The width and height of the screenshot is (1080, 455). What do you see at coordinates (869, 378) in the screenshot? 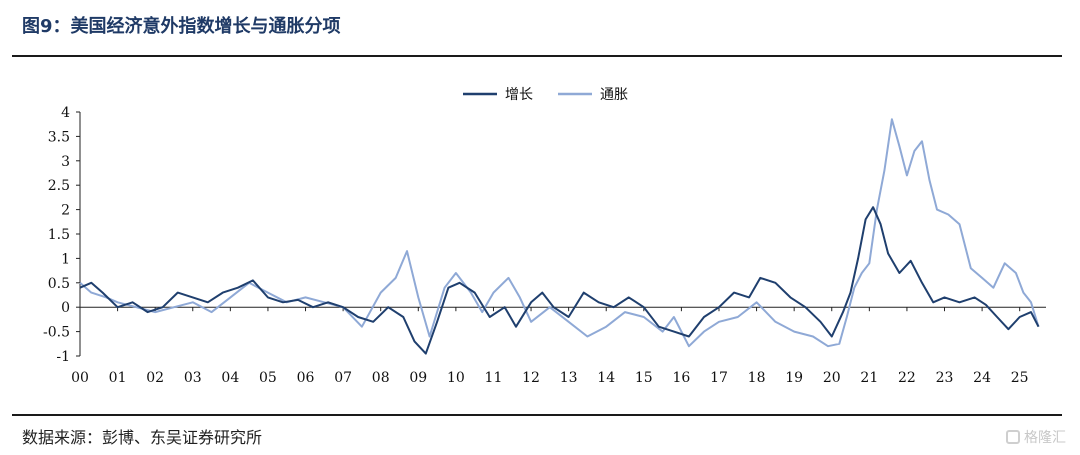
I see `x-tick-label: 21` at bounding box center [869, 378].